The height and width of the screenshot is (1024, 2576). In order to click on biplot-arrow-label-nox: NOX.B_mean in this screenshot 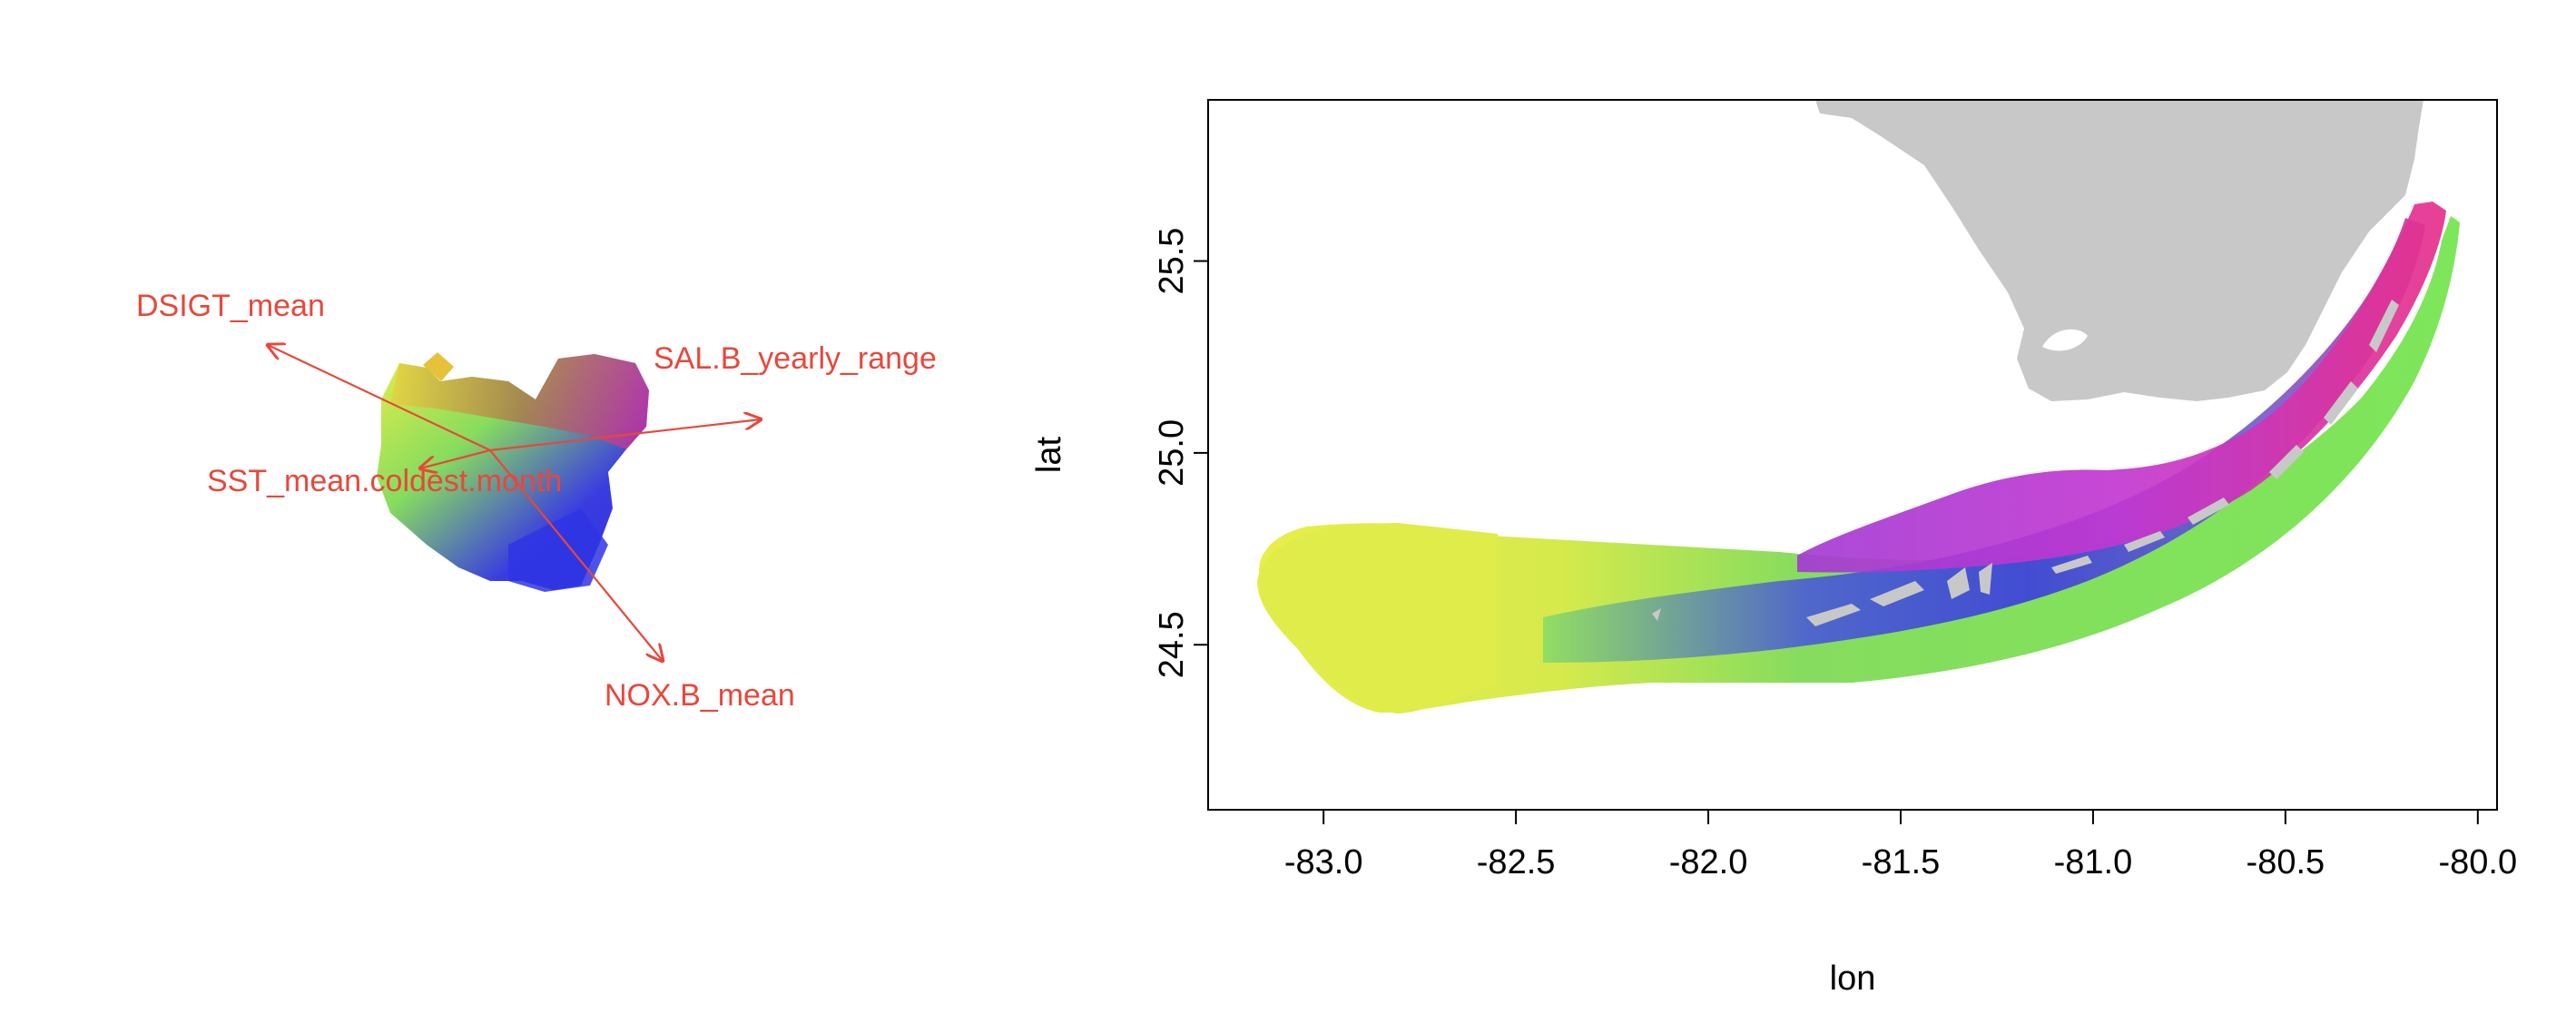, I will do `click(700, 695)`.